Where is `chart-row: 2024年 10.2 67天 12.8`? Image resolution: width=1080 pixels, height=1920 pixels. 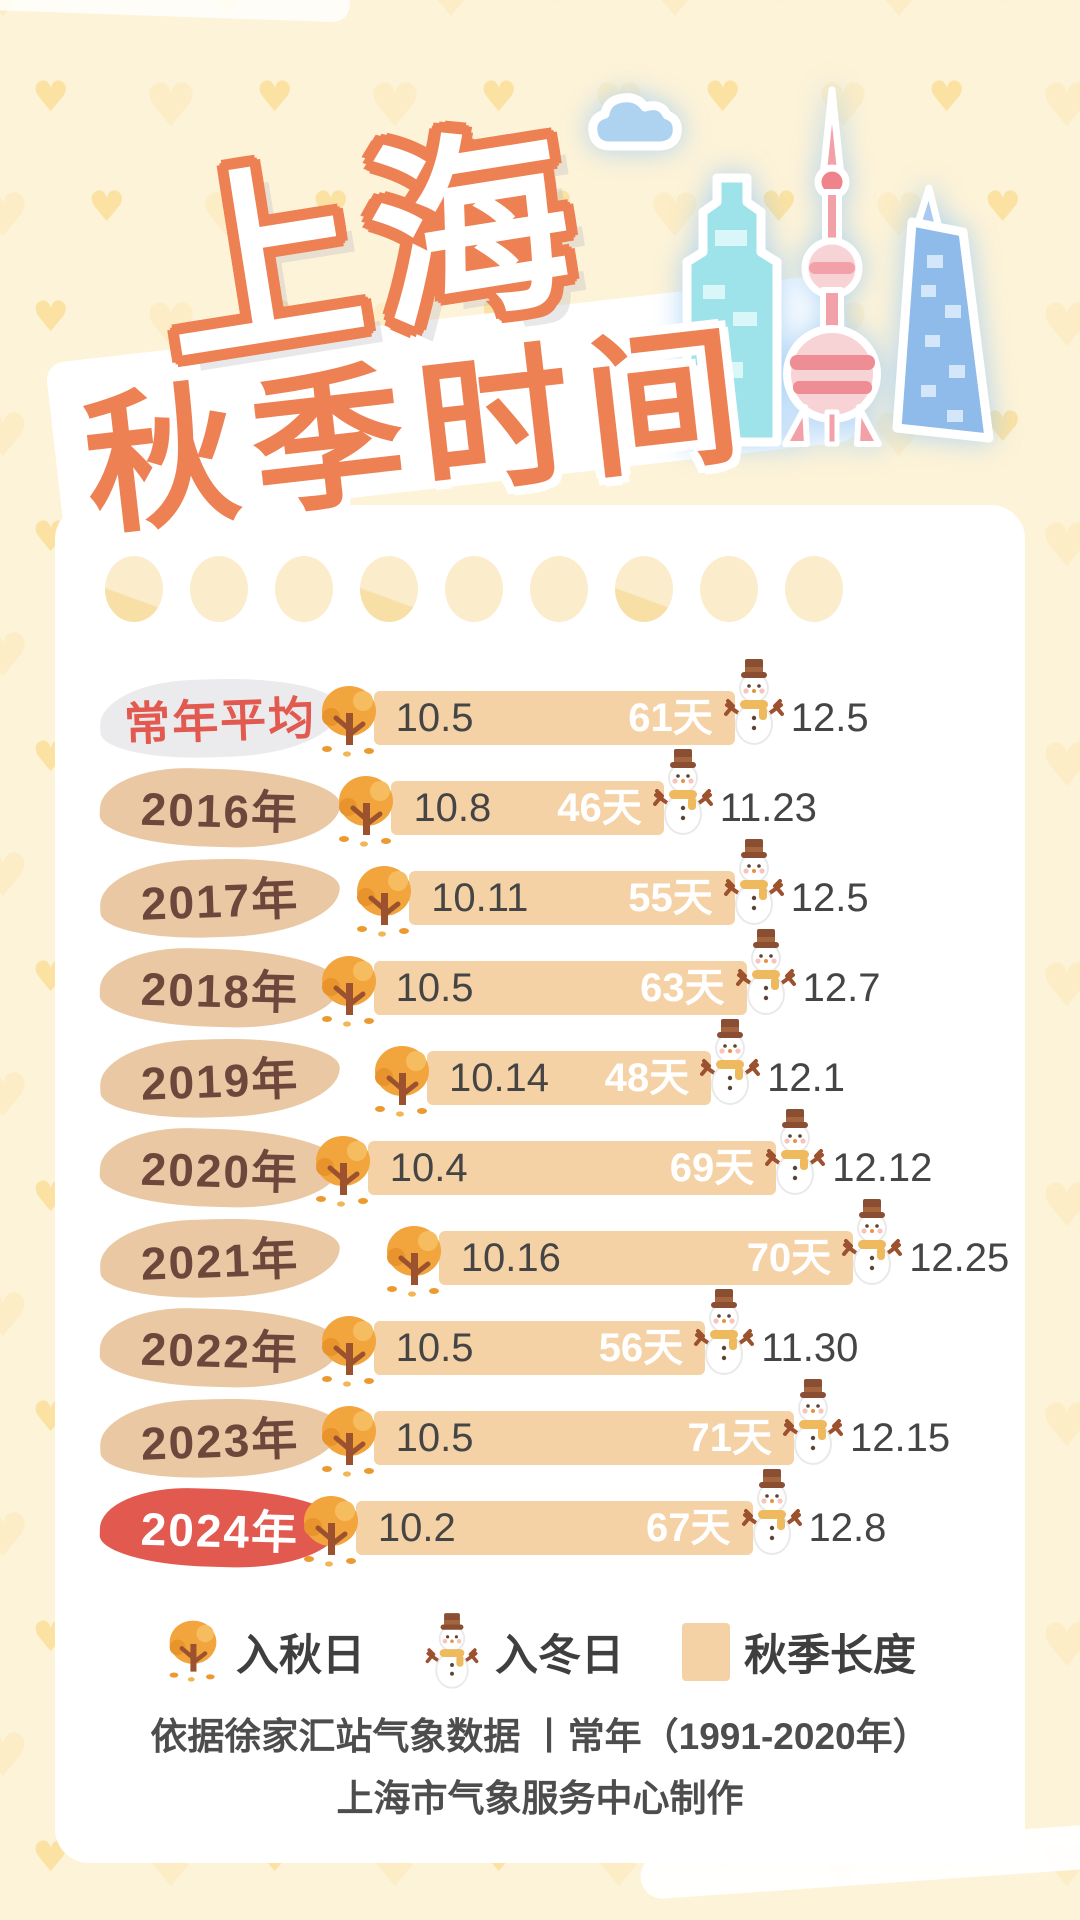 chart-row: 2024年 10.2 67天 12.8 is located at coordinates (540, 1520).